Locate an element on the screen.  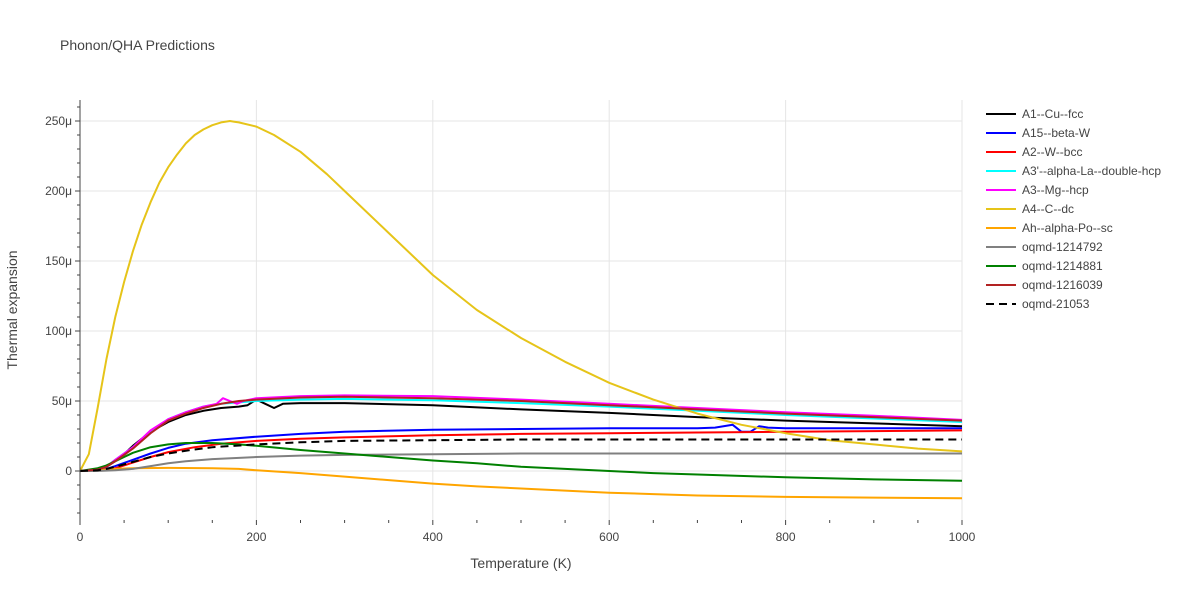
legend-label: oqmd-1214792 is located at coordinates (1062, 247).